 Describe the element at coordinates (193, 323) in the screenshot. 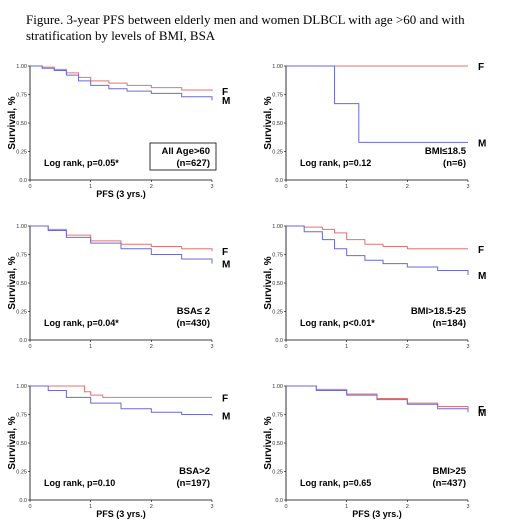

I see `group-count: (n=430)` at that location.